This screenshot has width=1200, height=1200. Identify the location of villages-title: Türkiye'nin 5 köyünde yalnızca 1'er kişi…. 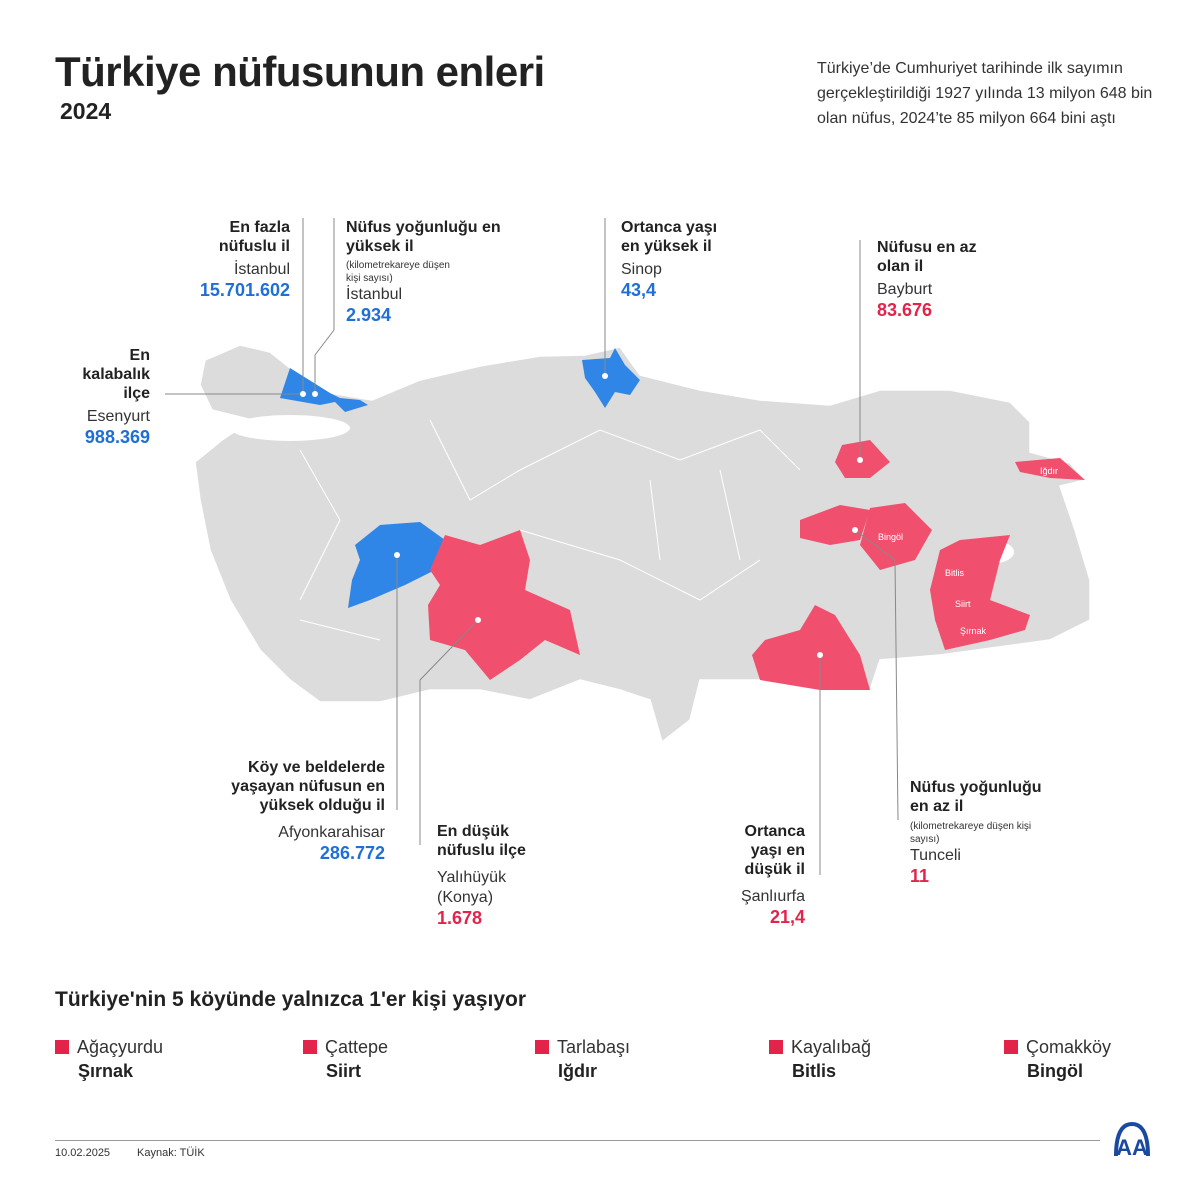
(291, 999).